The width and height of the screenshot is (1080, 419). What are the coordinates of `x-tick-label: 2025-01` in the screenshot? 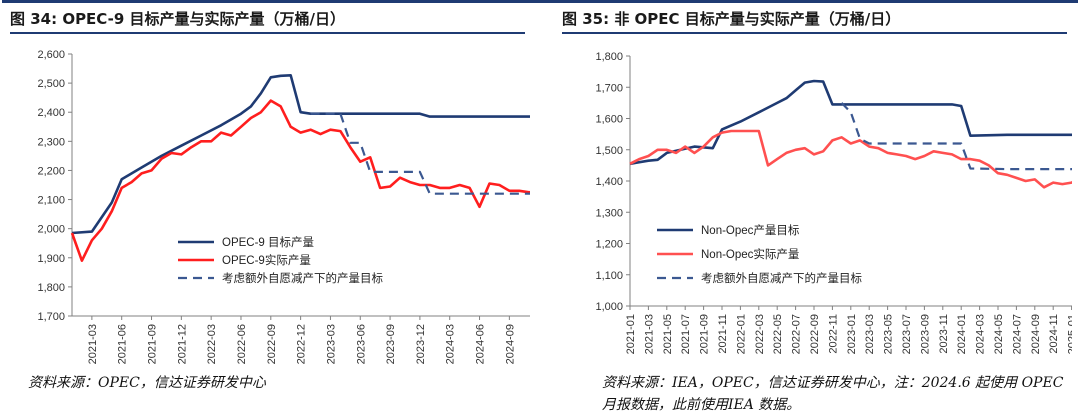 It's located at (1069, 334).